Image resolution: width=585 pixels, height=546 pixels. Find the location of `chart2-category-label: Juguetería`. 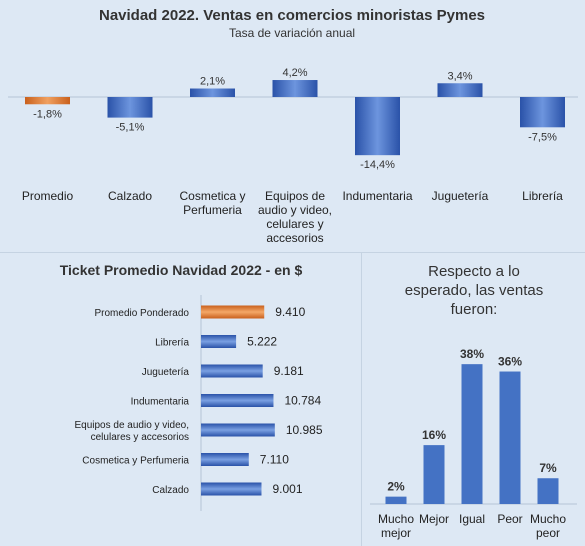

chart2-category-label: Juguetería is located at coordinates (166, 372).